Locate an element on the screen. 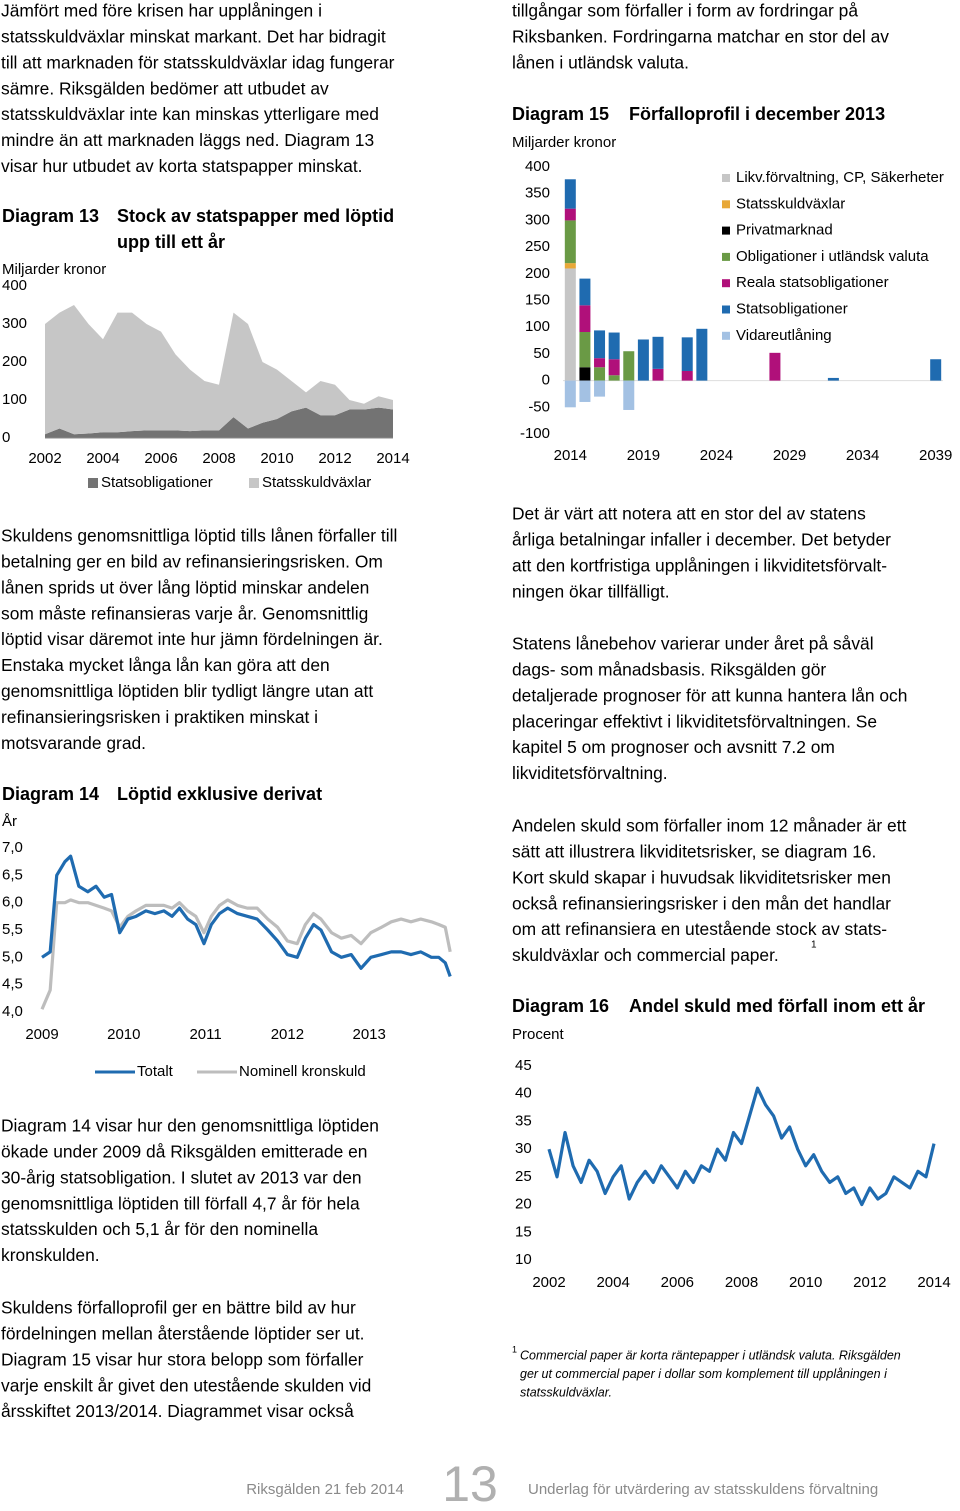  y-tick-label: 4,0 is located at coordinates (12, 1011).